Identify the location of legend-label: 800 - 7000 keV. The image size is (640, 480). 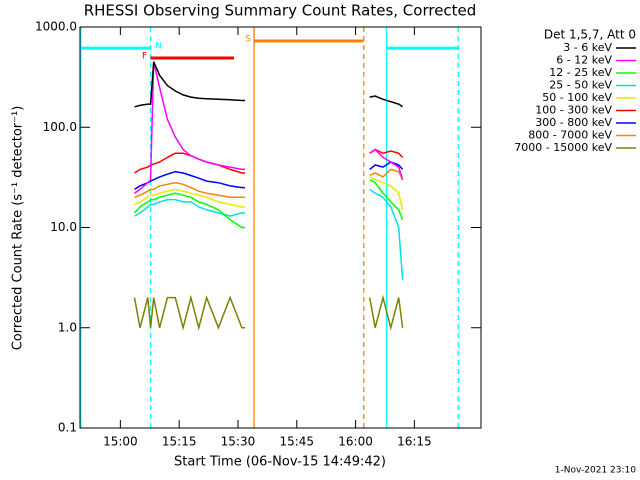
(570, 135).